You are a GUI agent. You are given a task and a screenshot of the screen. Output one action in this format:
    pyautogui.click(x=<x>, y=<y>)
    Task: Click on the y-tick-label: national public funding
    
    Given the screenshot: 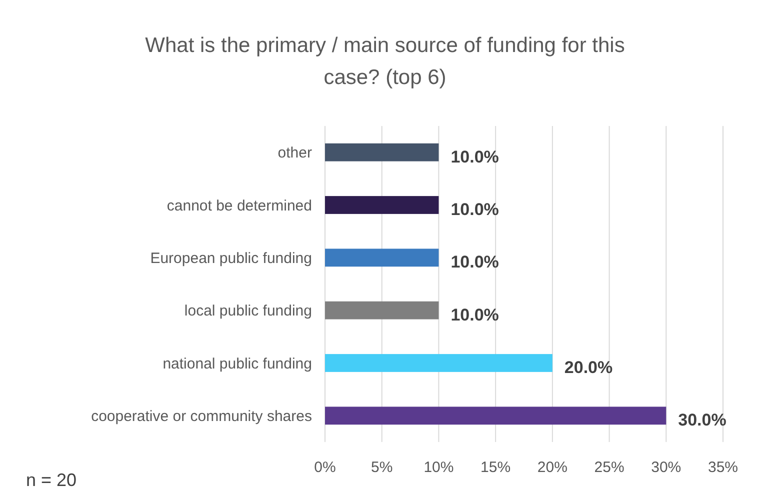 What is the action you would take?
    pyautogui.click(x=237, y=363)
    